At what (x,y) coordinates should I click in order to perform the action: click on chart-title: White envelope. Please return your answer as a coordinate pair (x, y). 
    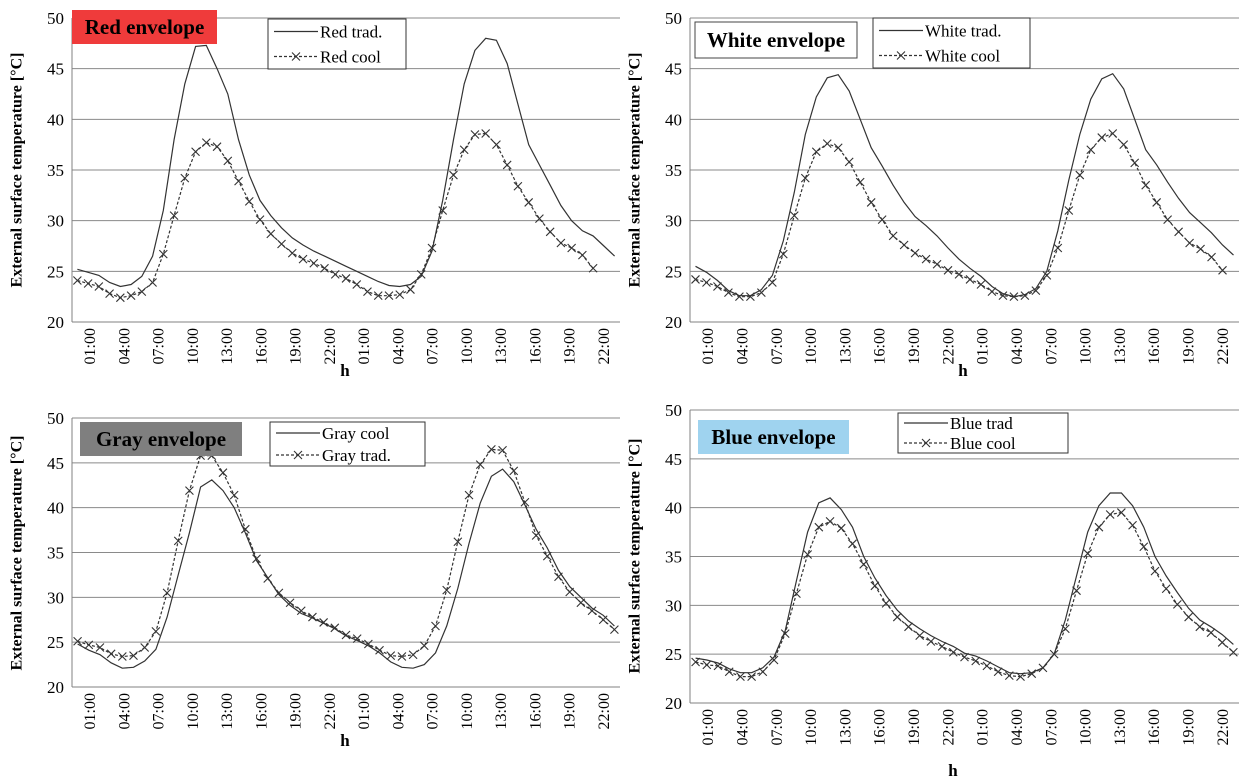
    Looking at the image, I should click on (776, 40).